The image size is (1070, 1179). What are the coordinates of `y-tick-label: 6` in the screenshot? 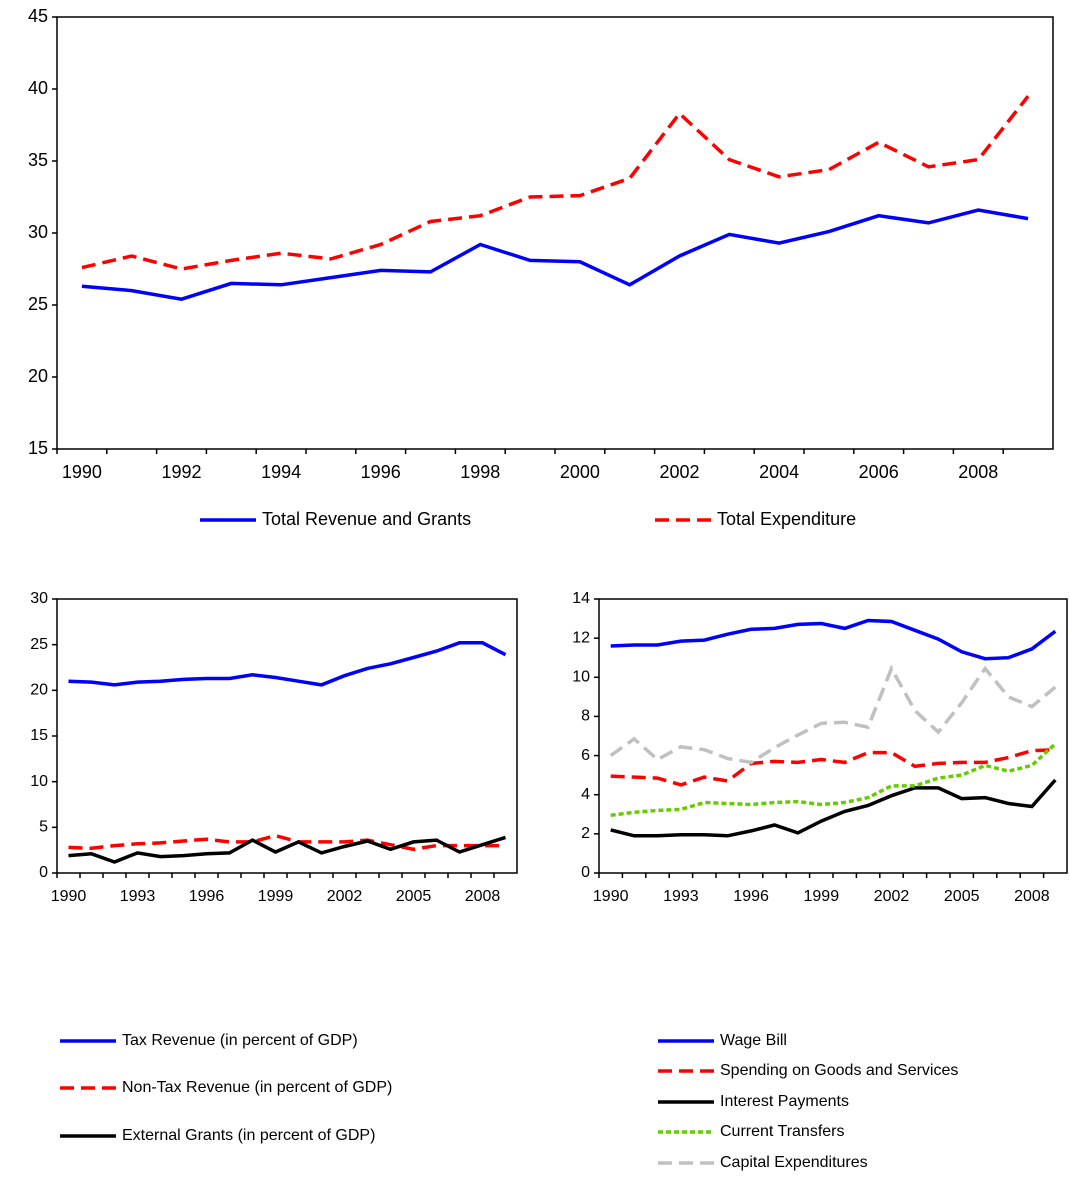 It's located at (585, 755).